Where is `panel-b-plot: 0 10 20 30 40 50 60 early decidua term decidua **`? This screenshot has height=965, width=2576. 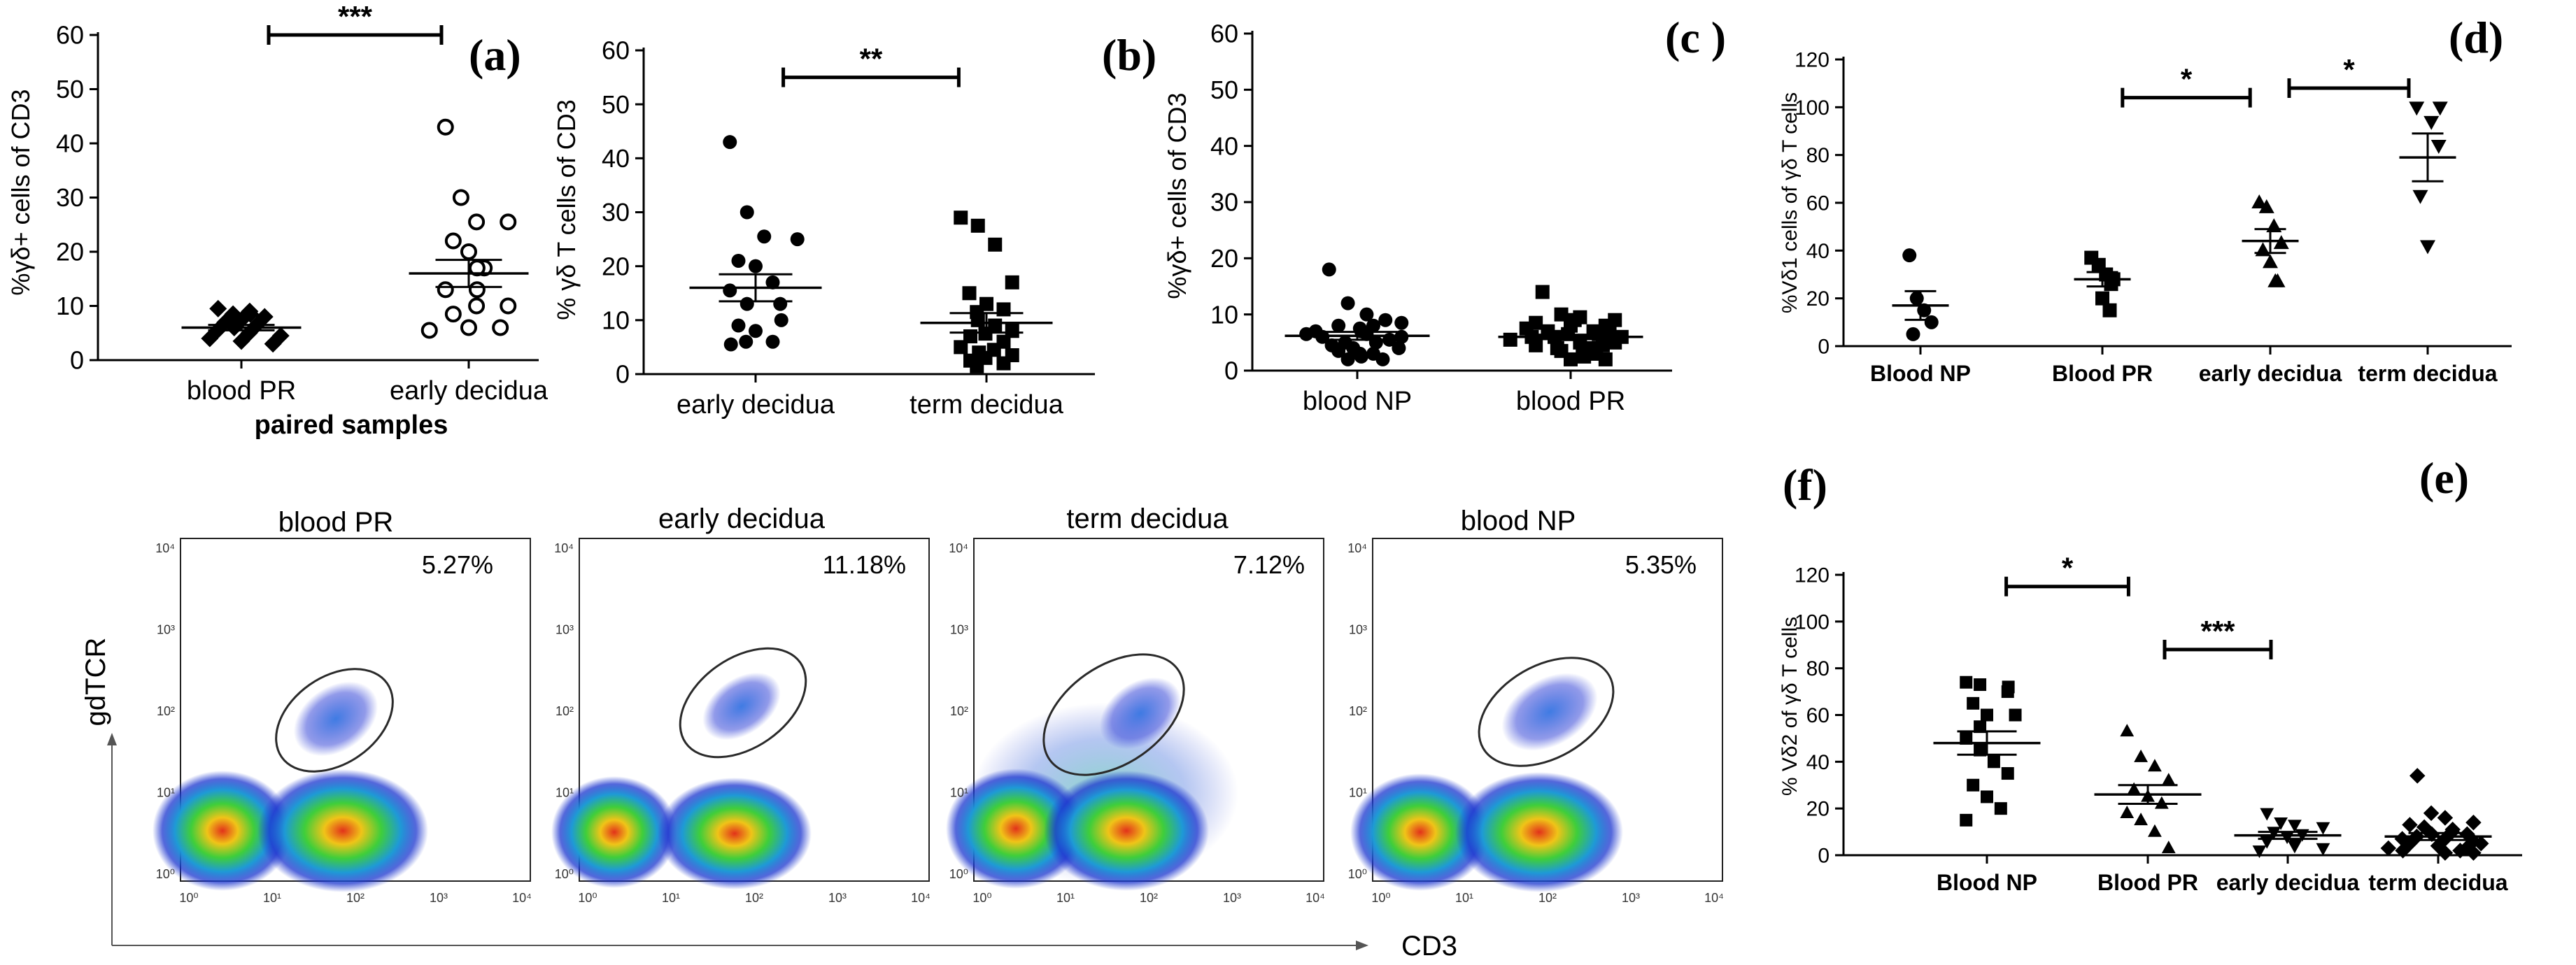 panel-b-plot: 0 10 20 30 40 50 60 early decidua term decidua ** is located at coordinates (849, 228).